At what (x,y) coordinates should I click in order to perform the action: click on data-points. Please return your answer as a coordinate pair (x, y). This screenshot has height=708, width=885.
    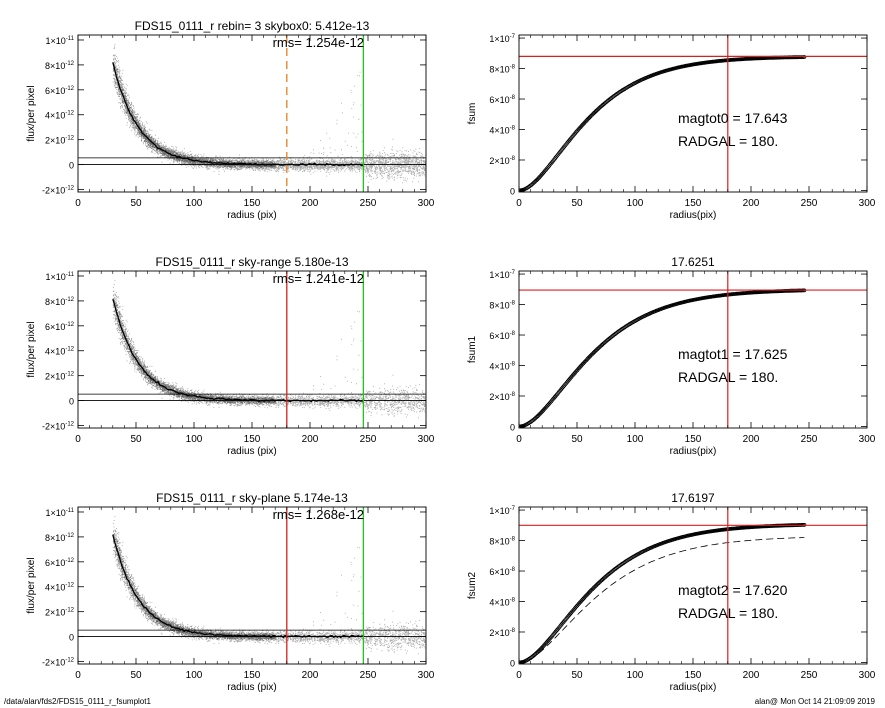
    Looking at the image, I should click on (269, 585).